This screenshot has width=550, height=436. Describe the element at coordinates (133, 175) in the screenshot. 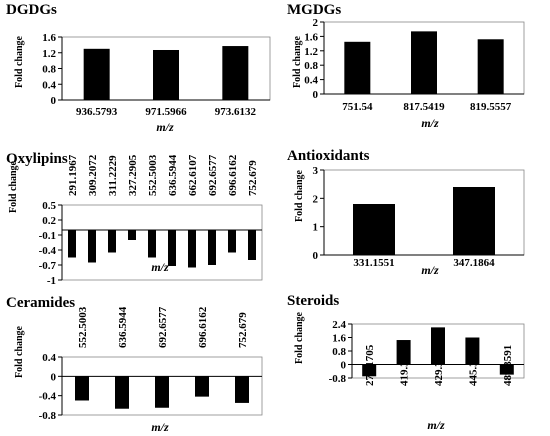

I see `category-label: 327.2905` at that location.